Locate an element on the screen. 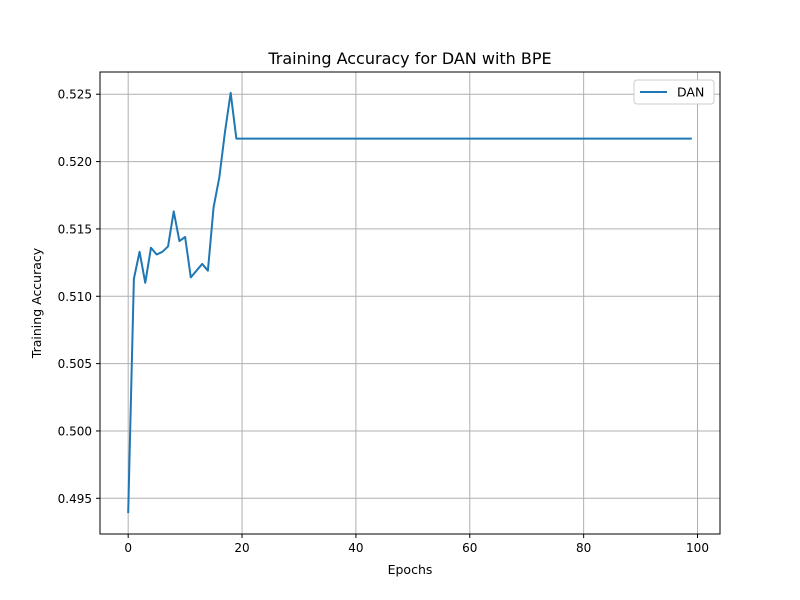  y-axis-ticks: 0.495 0.500 0.505 0.510 0.515 0.520 0.525 is located at coordinates (79, 297).